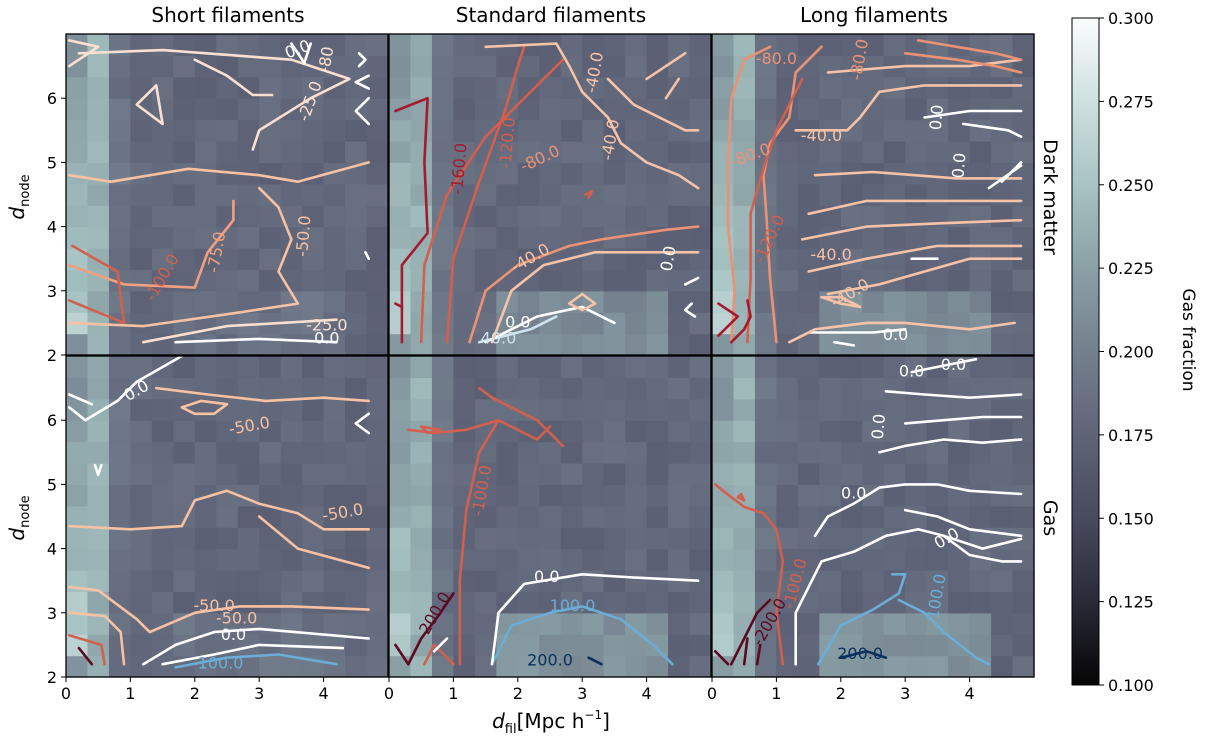  I want to click on contour-label: 200.0, so click(550, 659).